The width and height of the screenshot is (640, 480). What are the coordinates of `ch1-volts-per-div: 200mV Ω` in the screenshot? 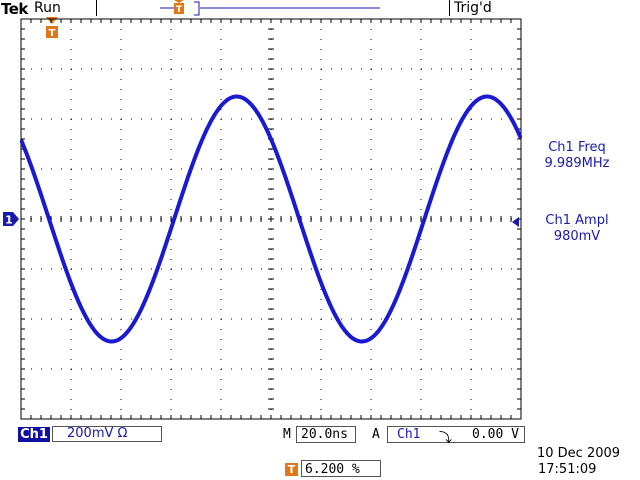 It's located at (107, 434).